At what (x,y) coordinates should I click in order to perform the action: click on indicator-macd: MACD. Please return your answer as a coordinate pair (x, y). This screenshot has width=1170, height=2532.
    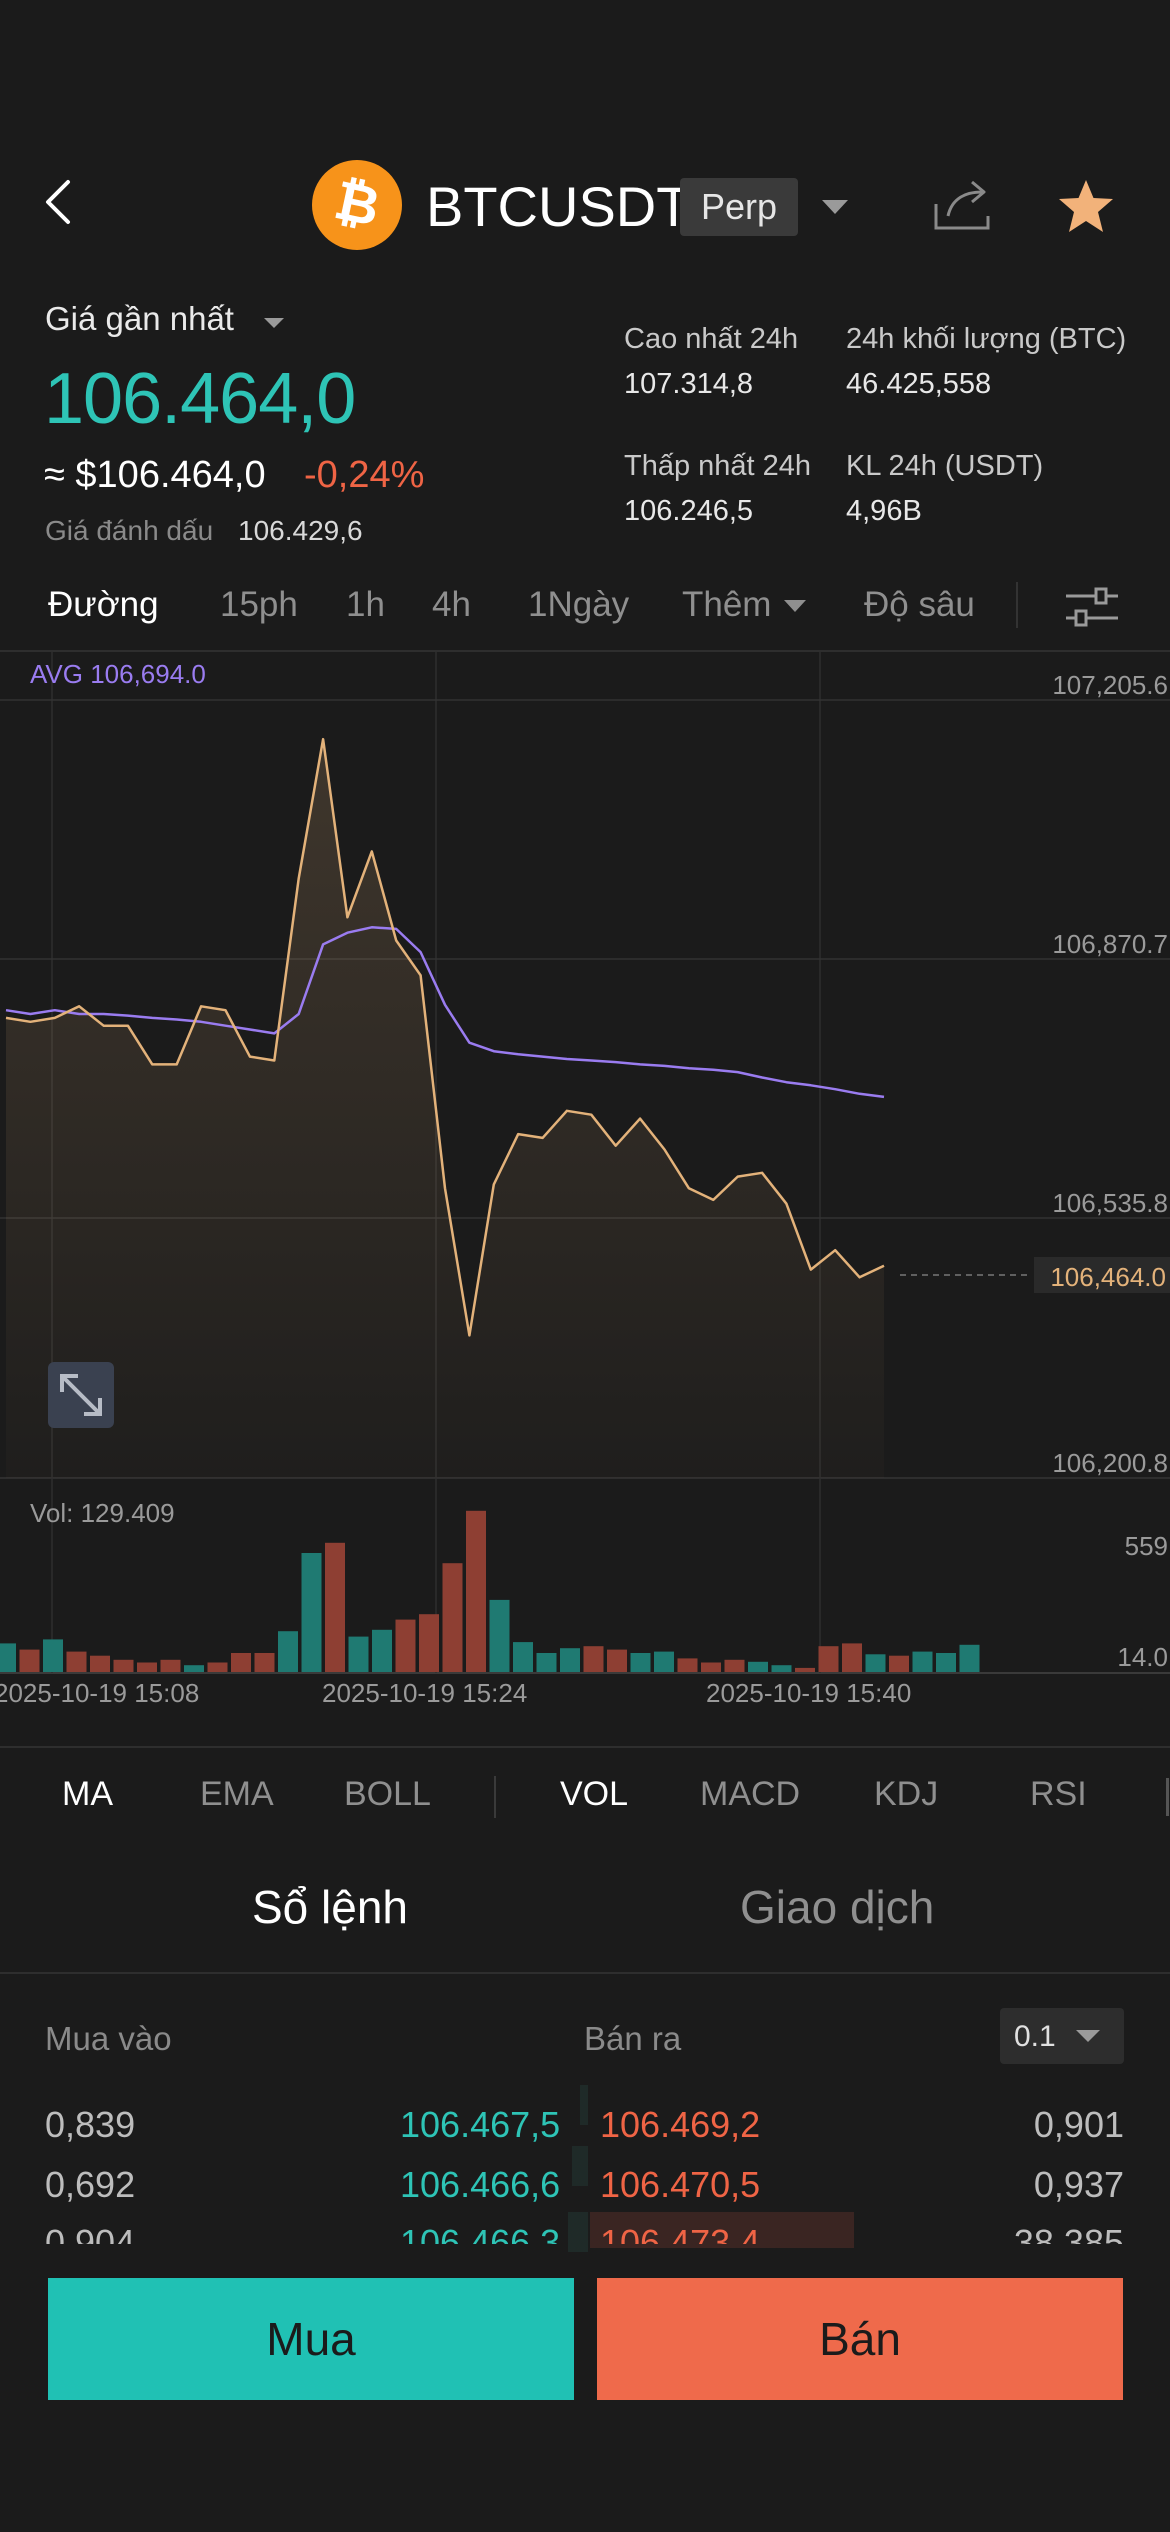
    Looking at the image, I should click on (750, 1794).